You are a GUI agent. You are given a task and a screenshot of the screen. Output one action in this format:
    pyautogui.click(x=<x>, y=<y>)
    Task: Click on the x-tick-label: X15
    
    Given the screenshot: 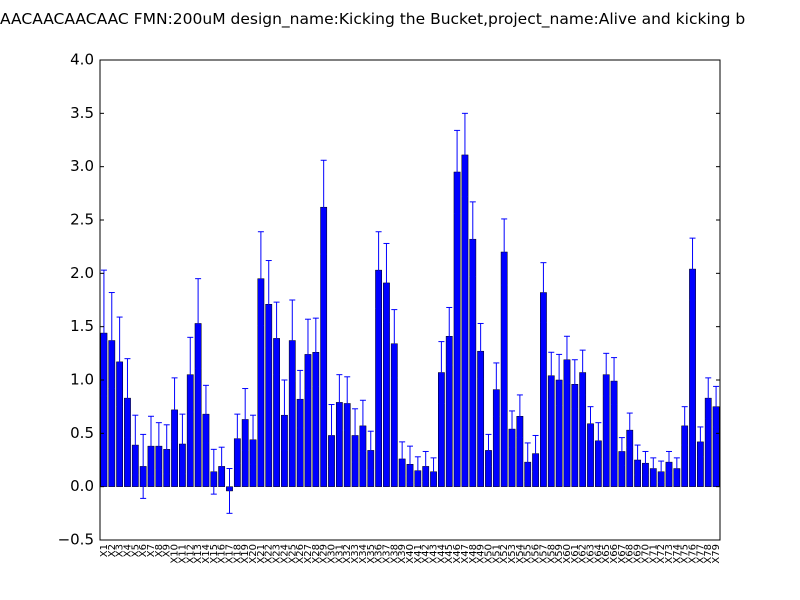 What is the action you would take?
    pyautogui.click(x=214, y=554)
    